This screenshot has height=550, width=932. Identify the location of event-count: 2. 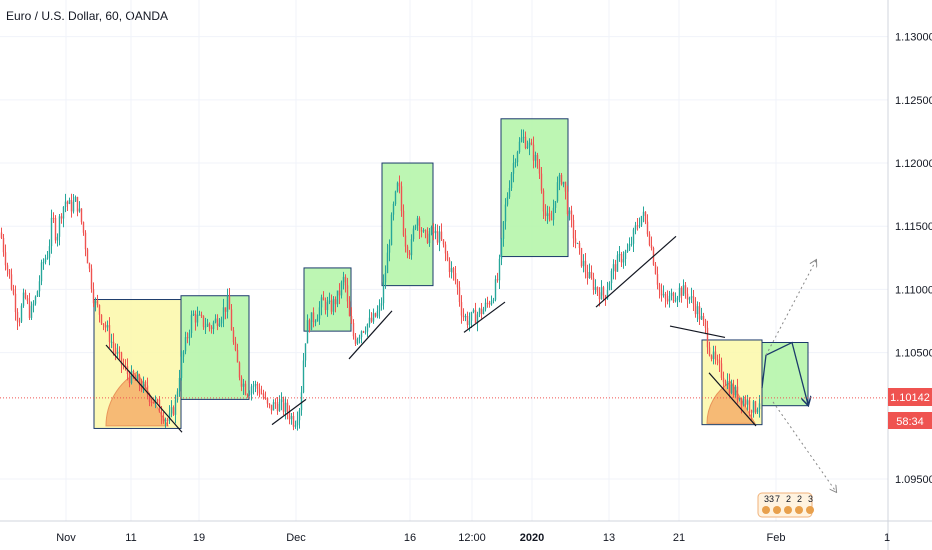
(788, 499).